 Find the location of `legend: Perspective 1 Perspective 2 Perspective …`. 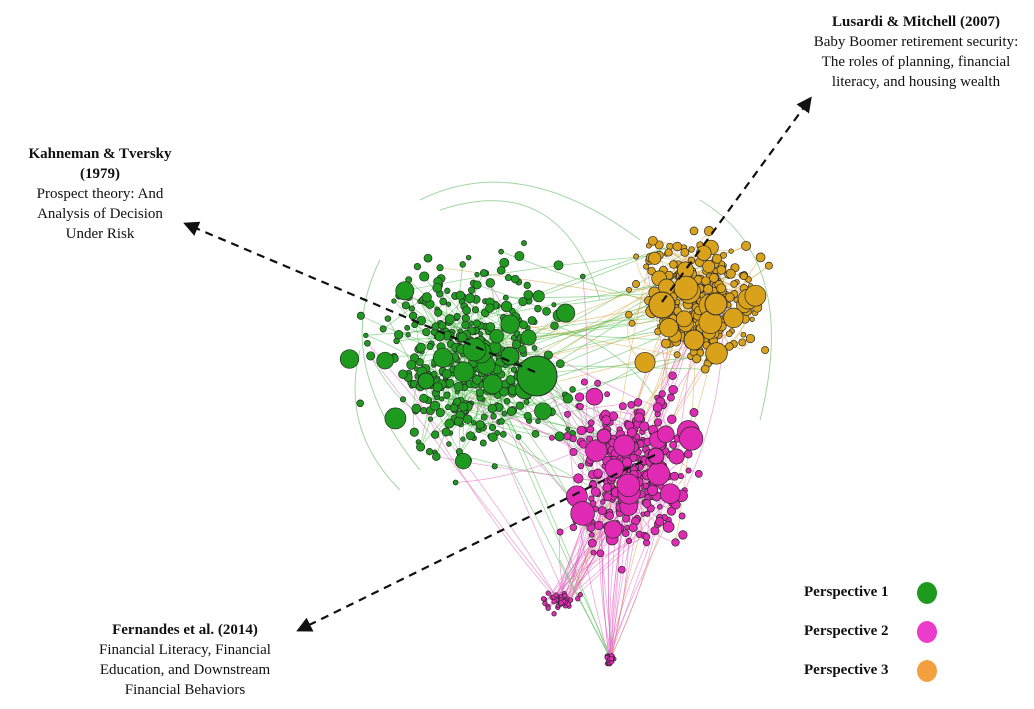

legend: Perspective 1 Perspective 2 Perspective … is located at coordinates (880, 638).